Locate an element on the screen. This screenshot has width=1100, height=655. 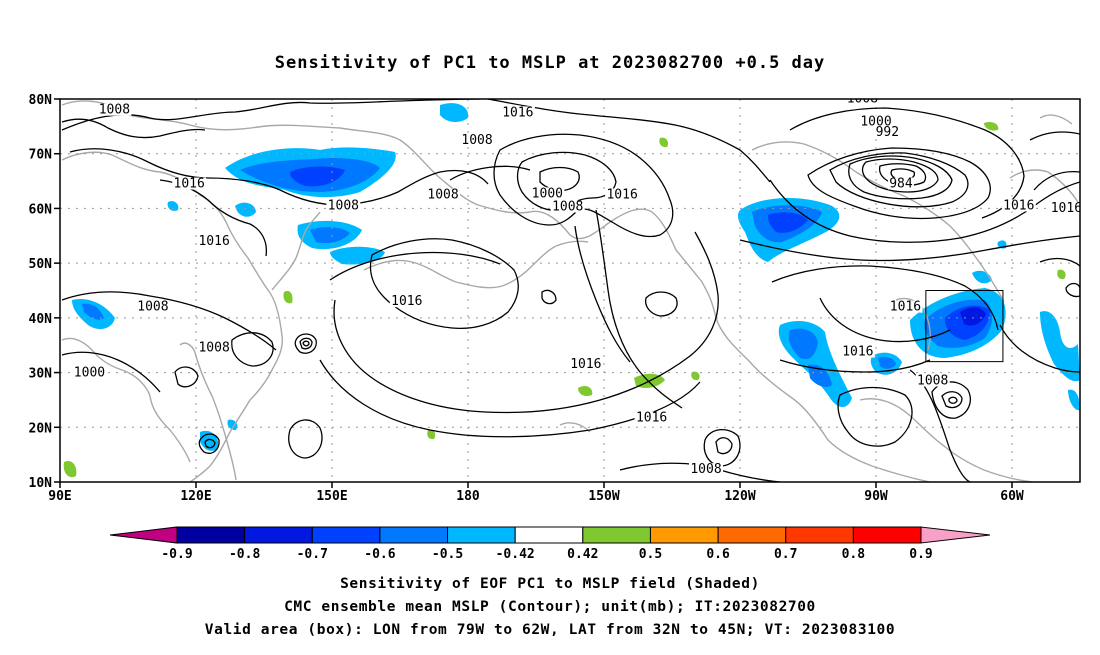
contour-label: 984 is located at coordinates (901, 184).